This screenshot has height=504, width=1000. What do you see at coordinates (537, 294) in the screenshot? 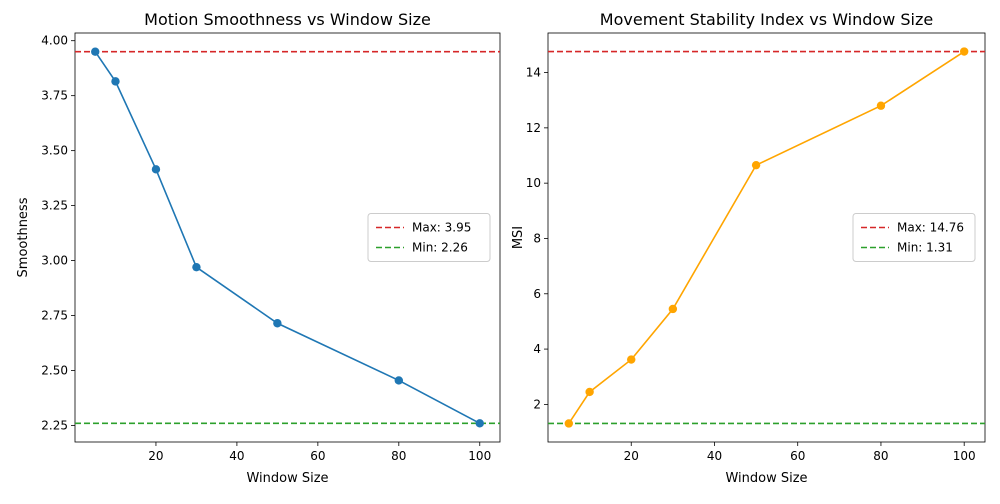
I see `y-tick-label: 6` at bounding box center [537, 294].